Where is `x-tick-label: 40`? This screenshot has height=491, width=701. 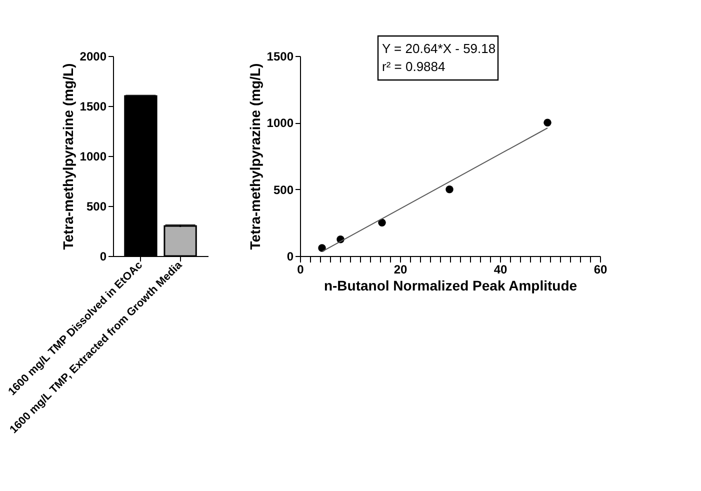
x-tick-label: 40 is located at coordinates (501, 269).